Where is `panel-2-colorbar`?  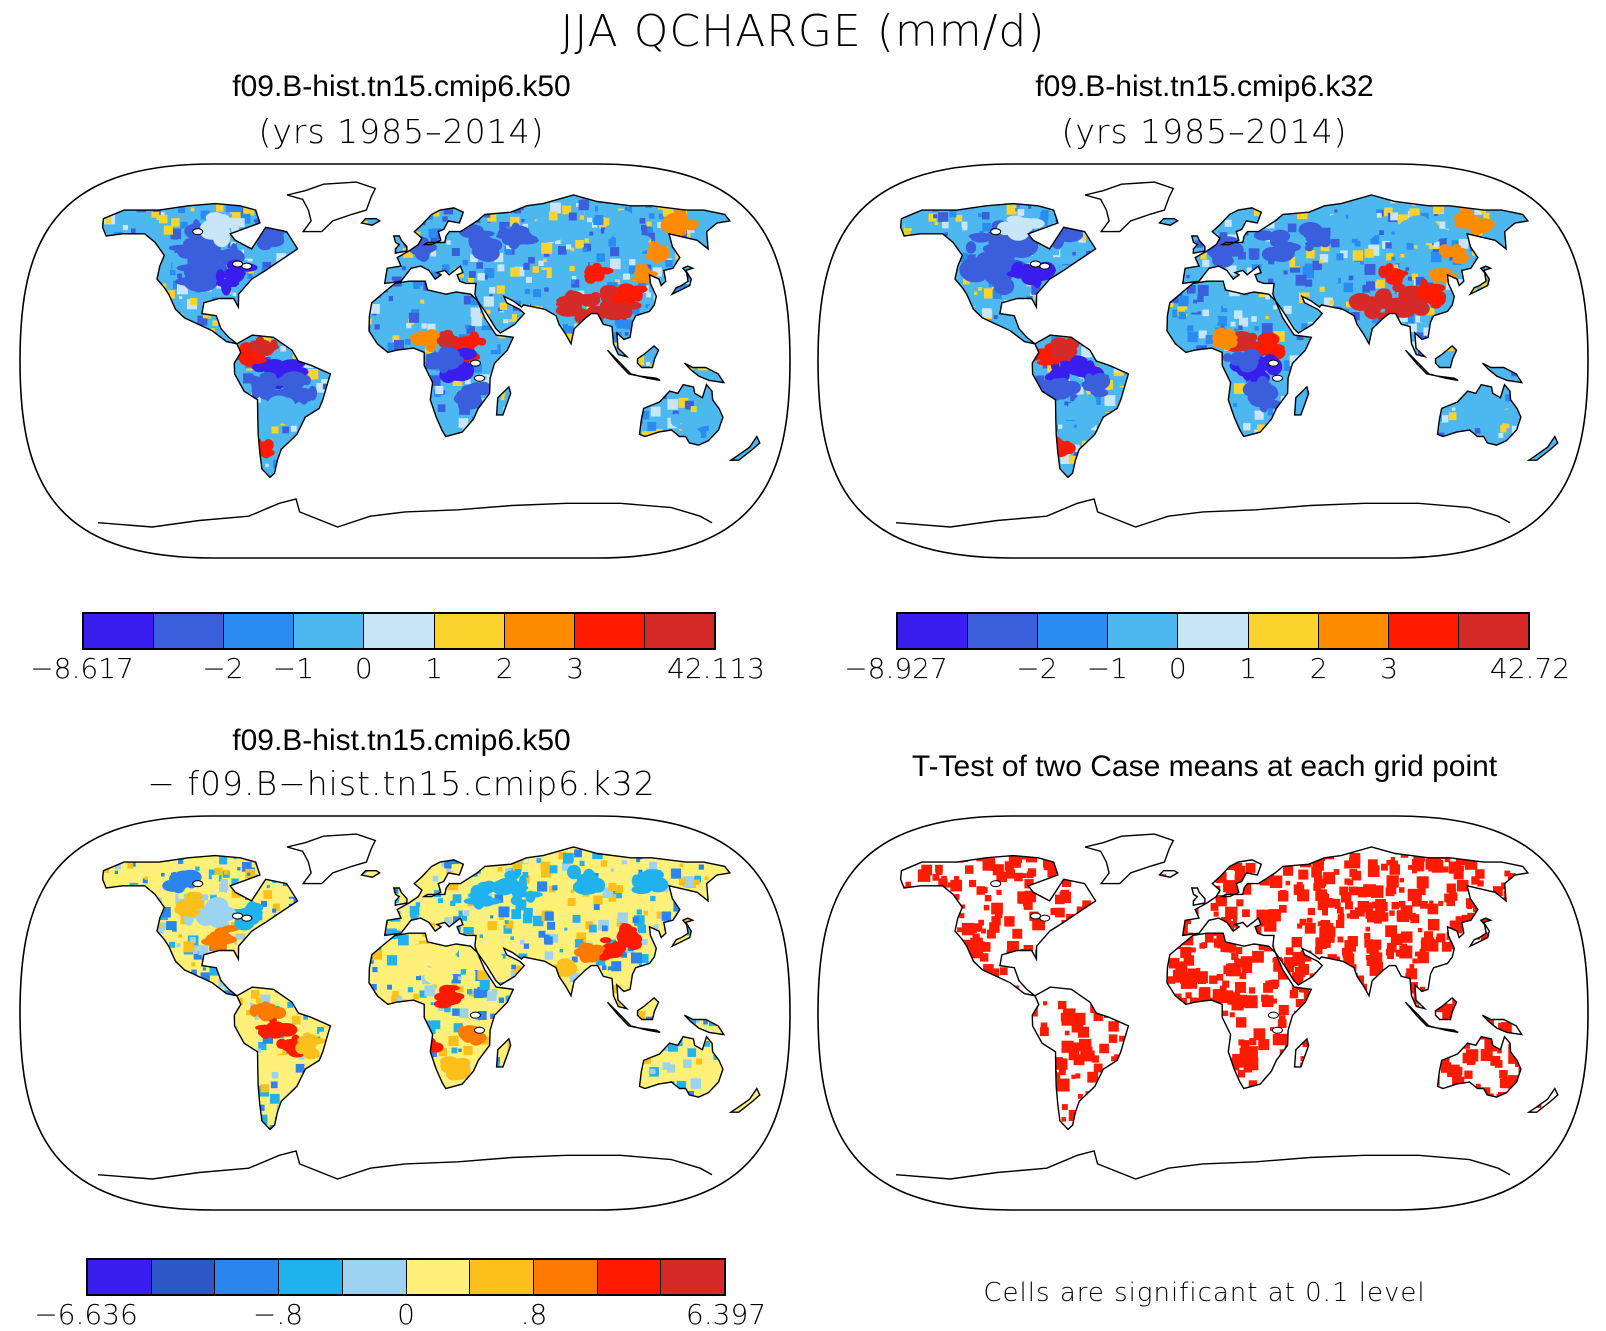 panel-2-colorbar is located at coordinates (1213, 631).